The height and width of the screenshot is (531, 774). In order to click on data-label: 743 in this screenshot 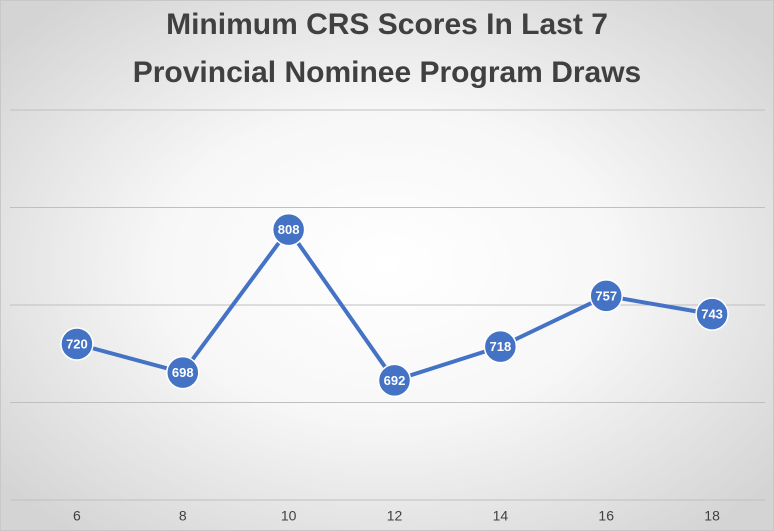, I will do `click(712, 314)`.